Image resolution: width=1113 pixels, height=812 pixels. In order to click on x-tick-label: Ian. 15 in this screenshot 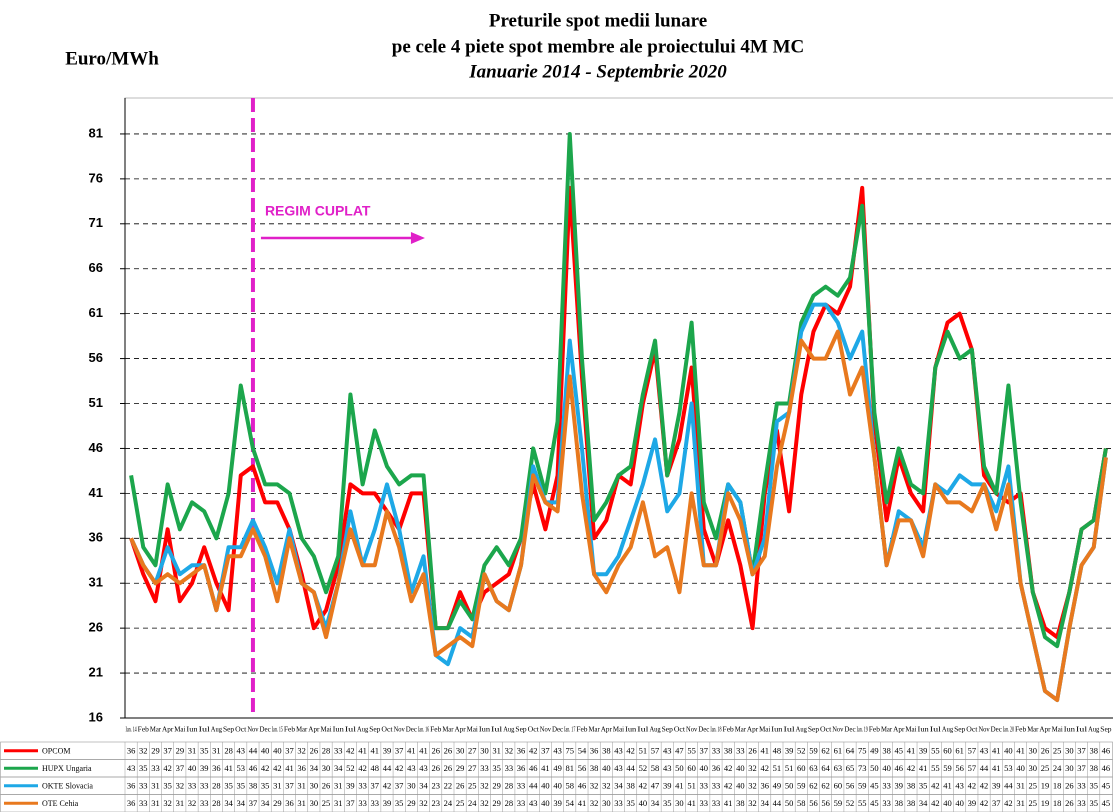, I will do `click(277, 730)`.